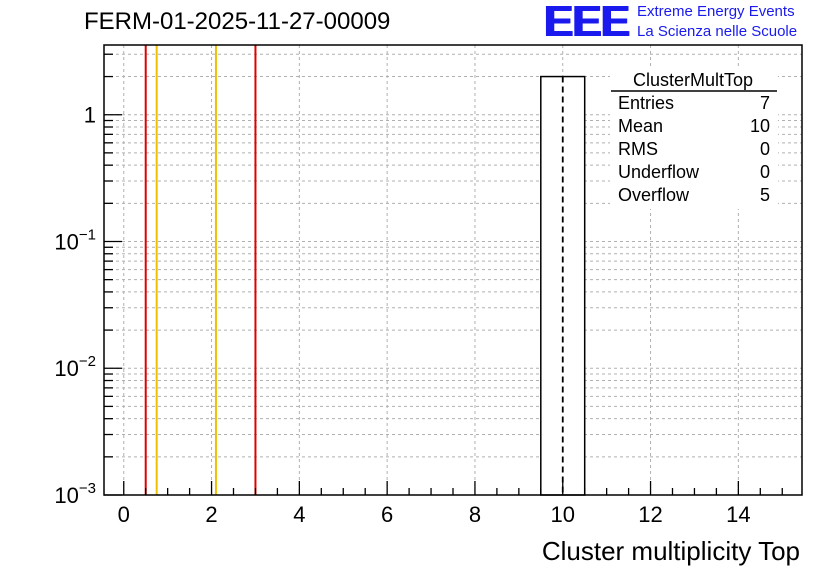 The image size is (836, 572). What do you see at coordinates (659, 172) in the screenshot?
I see `stats-label: Underflow` at bounding box center [659, 172].